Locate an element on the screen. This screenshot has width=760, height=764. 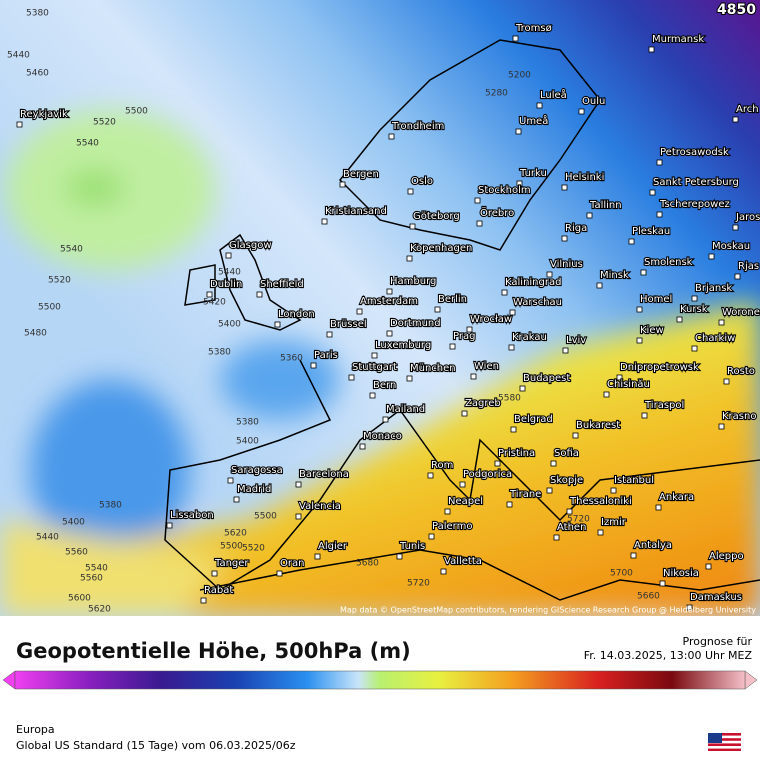
city-label: Tromsø is located at coordinates (533, 28).